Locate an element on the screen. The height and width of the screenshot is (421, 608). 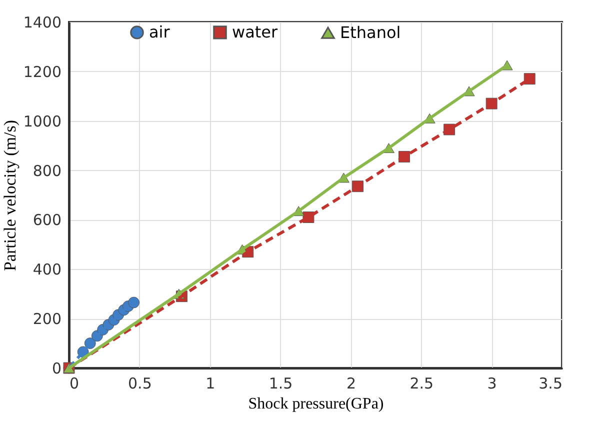
y-tick-label: 0 is located at coordinates (57, 369).